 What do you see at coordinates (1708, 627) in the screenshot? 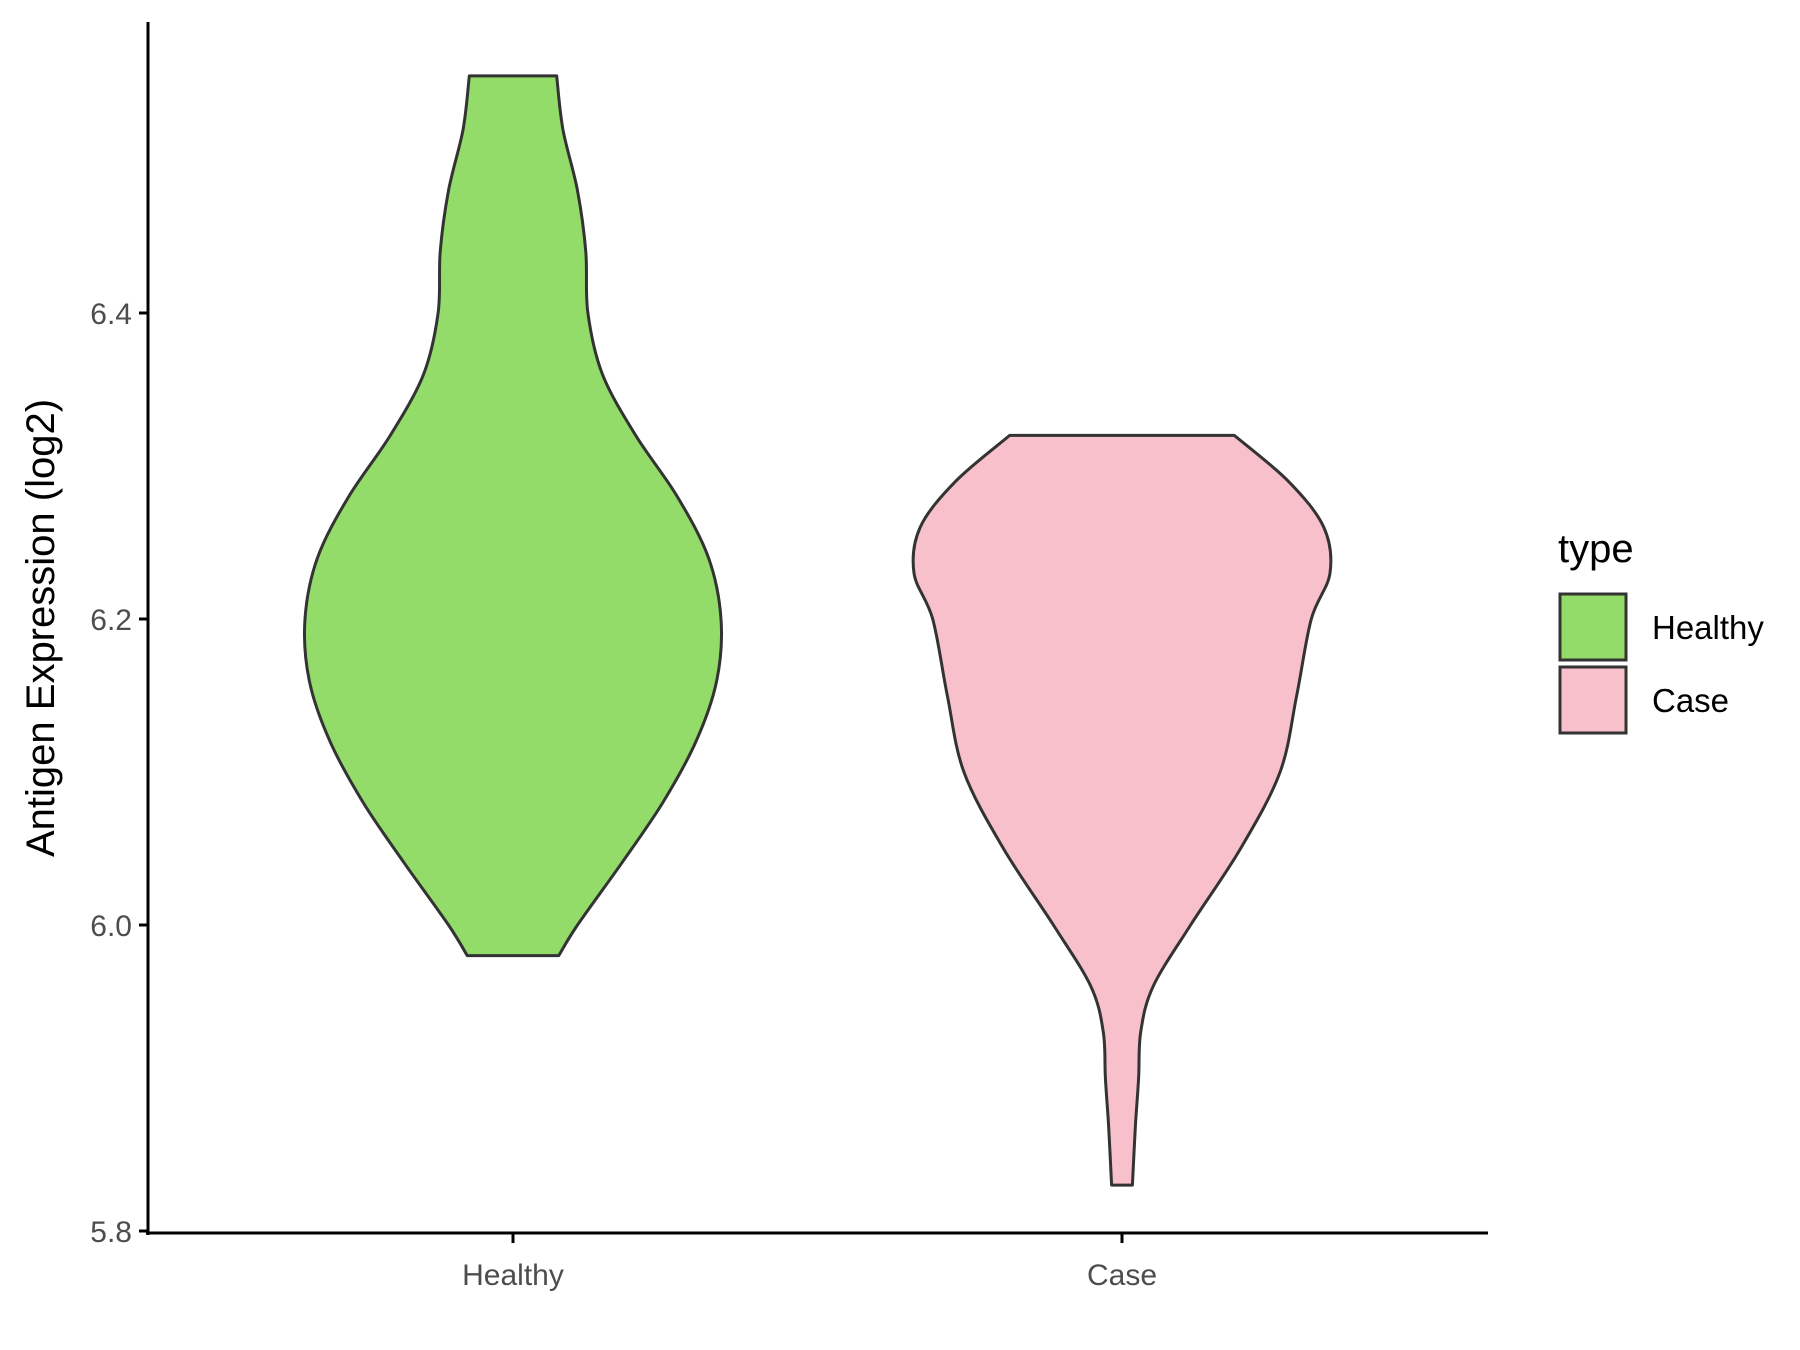
I see `legend-label: Healthy` at bounding box center [1708, 627].